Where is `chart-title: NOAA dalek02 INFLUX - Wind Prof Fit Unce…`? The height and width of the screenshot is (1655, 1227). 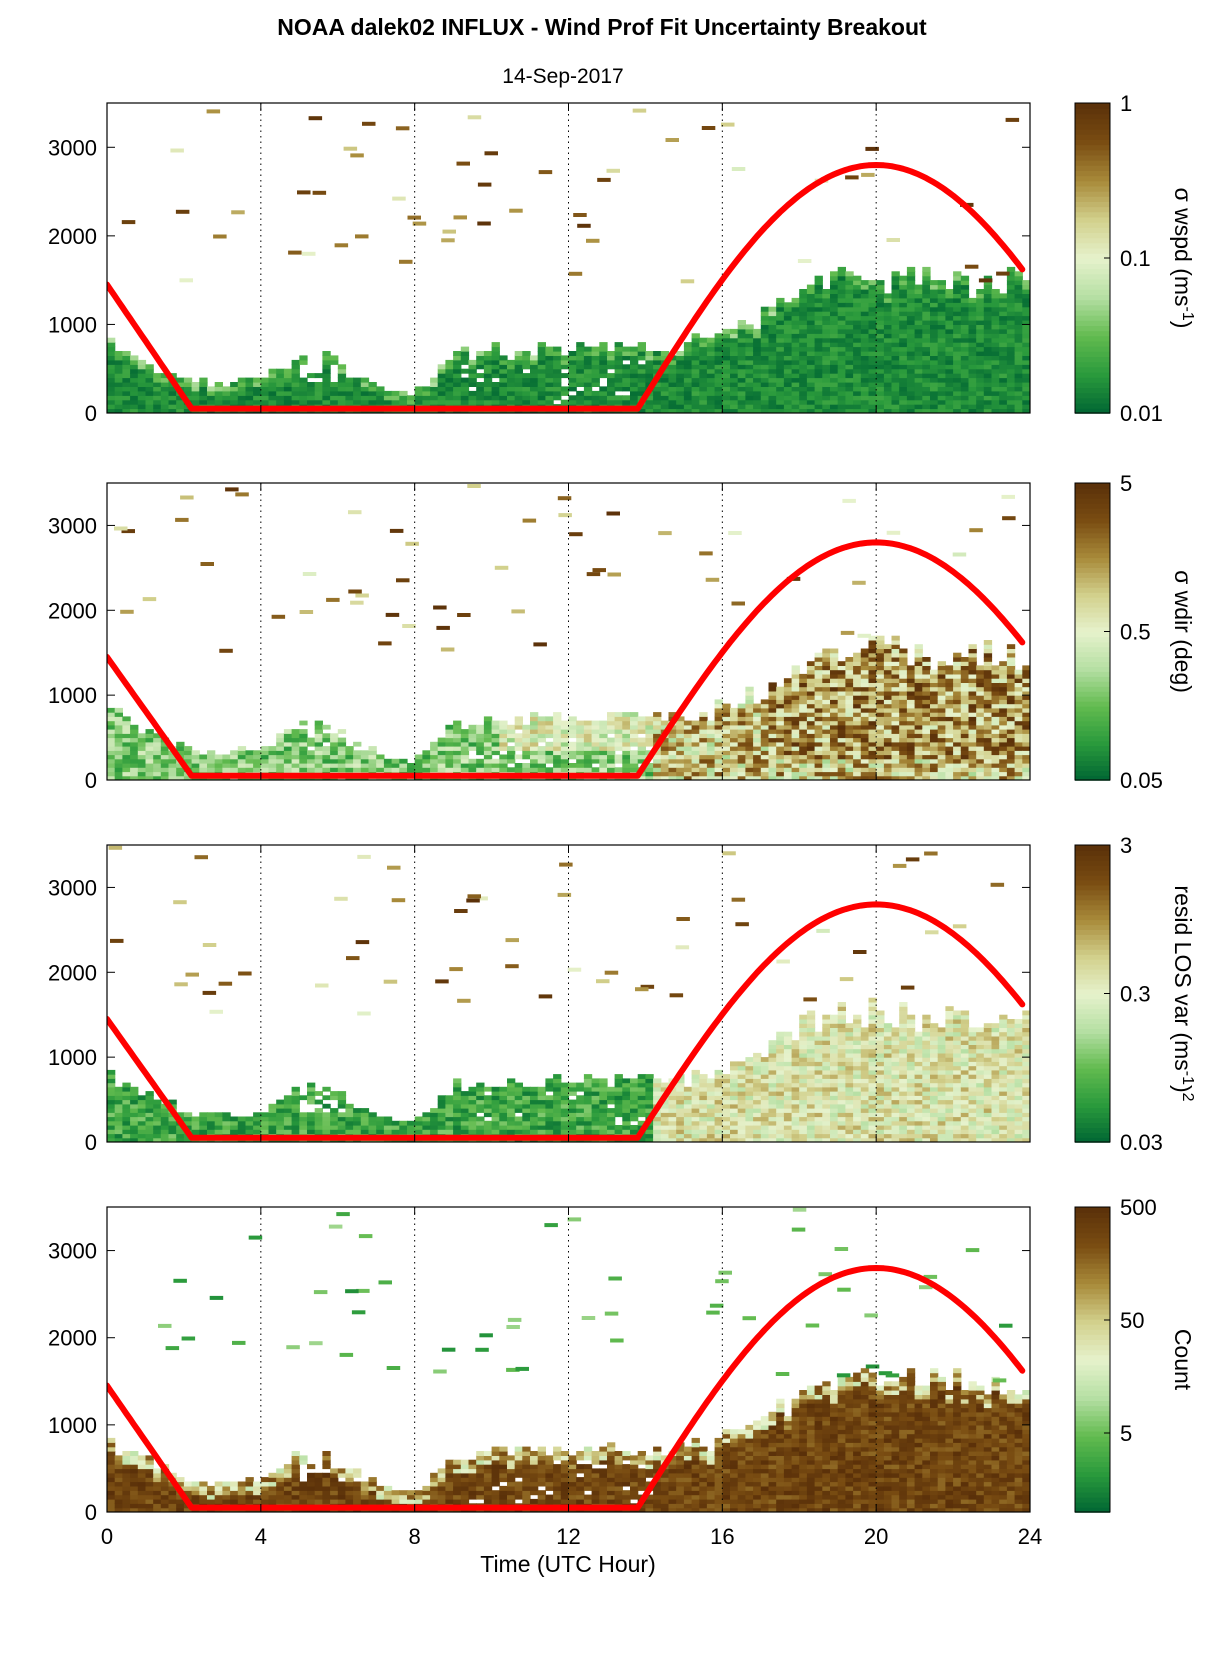
chart-title: NOAA dalek02 INFLUX - Wind Prof Fit Unce… is located at coordinates (602, 27).